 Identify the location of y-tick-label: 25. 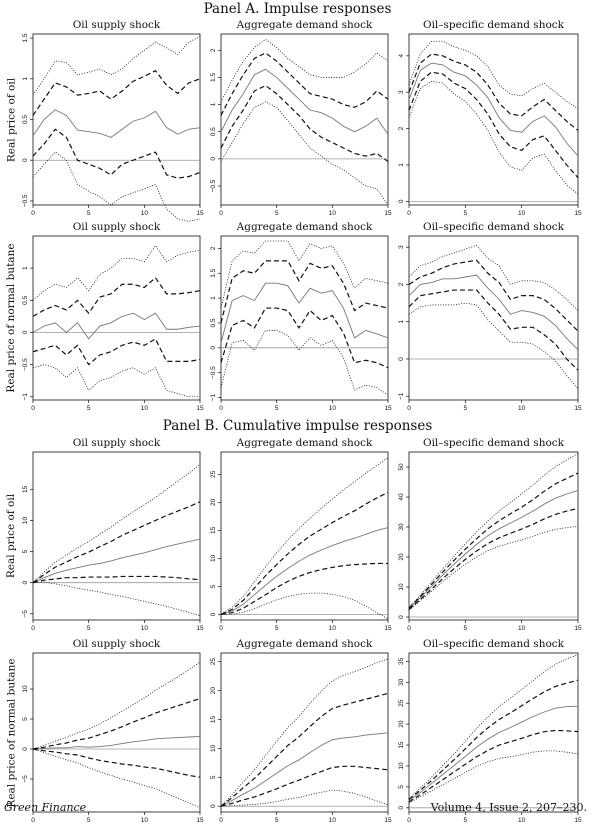
(213, 662).